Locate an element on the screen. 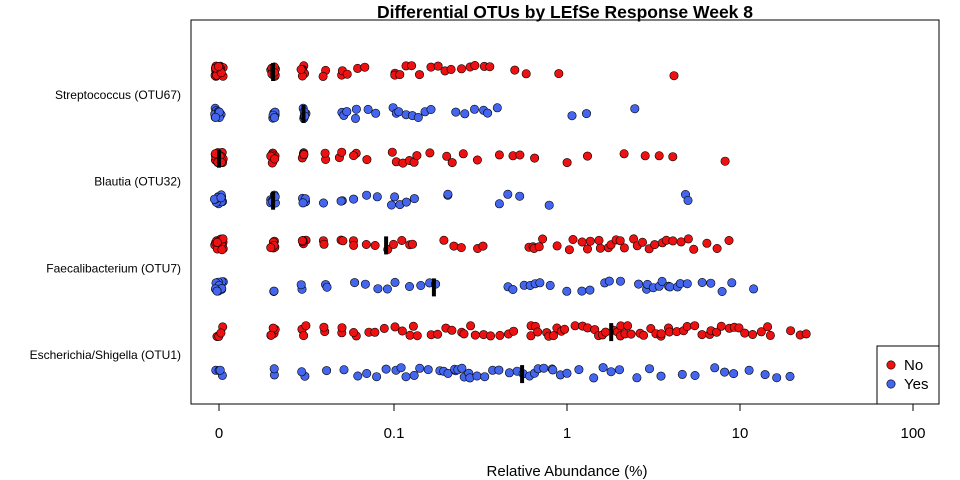  category-label: Streptococcus (OTU67) is located at coordinates (118, 95).